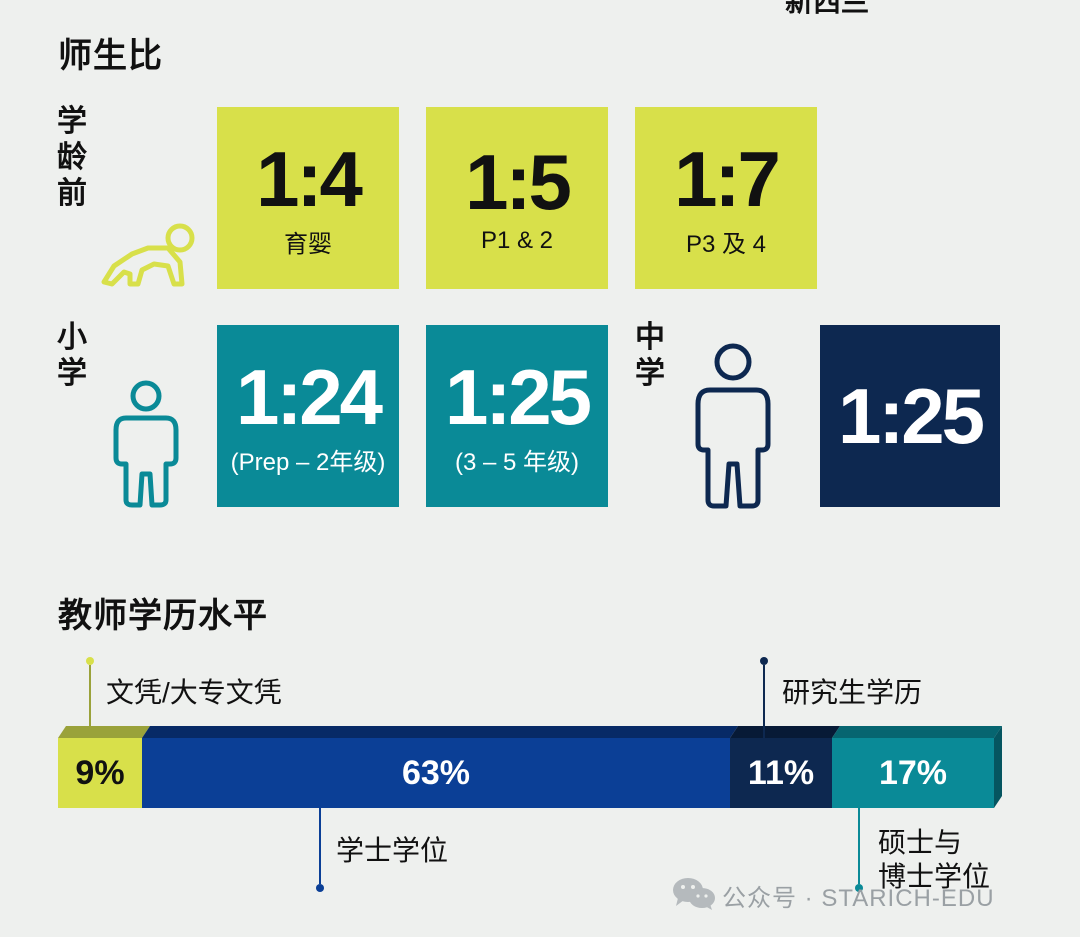  I want to click on ratio-value: 1:7, so click(727, 178).